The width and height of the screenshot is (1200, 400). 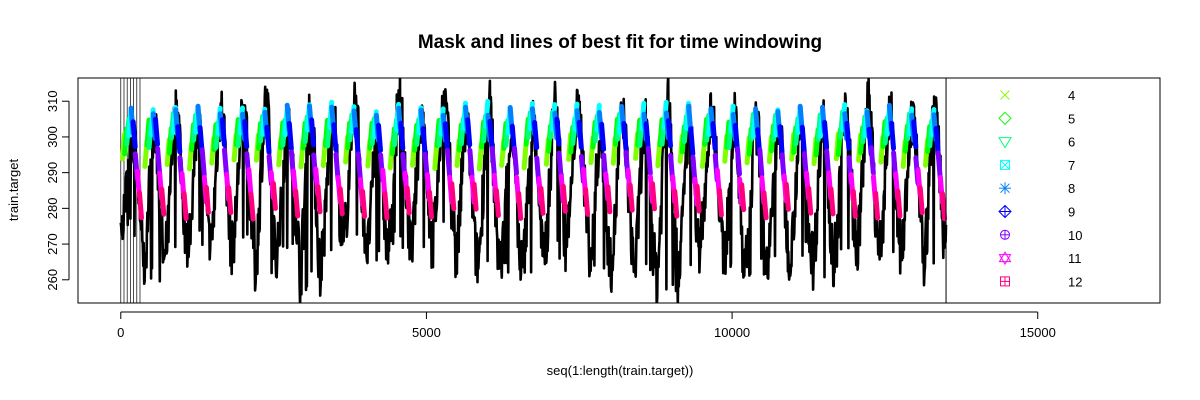 What do you see at coordinates (1005, 118) in the screenshot?
I see `legend-symbol-diamond` at bounding box center [1005, 118].